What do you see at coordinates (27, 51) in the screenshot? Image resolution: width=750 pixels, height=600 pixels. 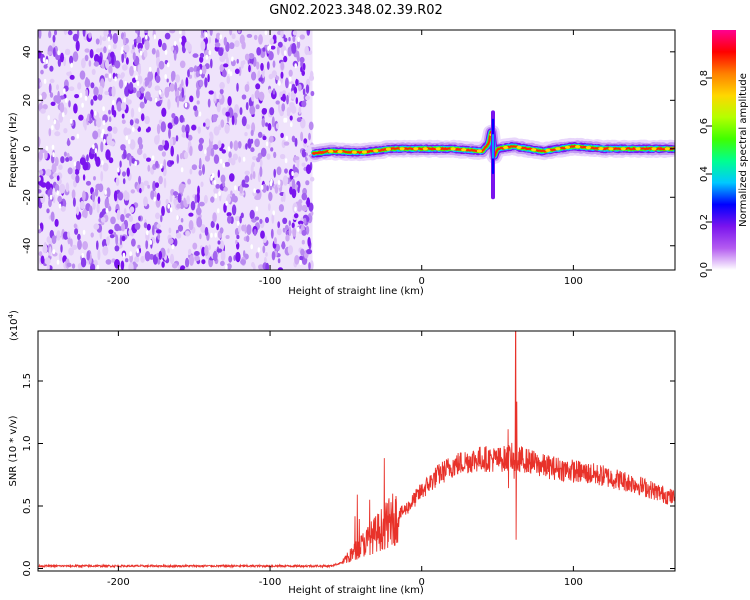 I see `y-tick-label: 40` at bounding box center [27, 51].